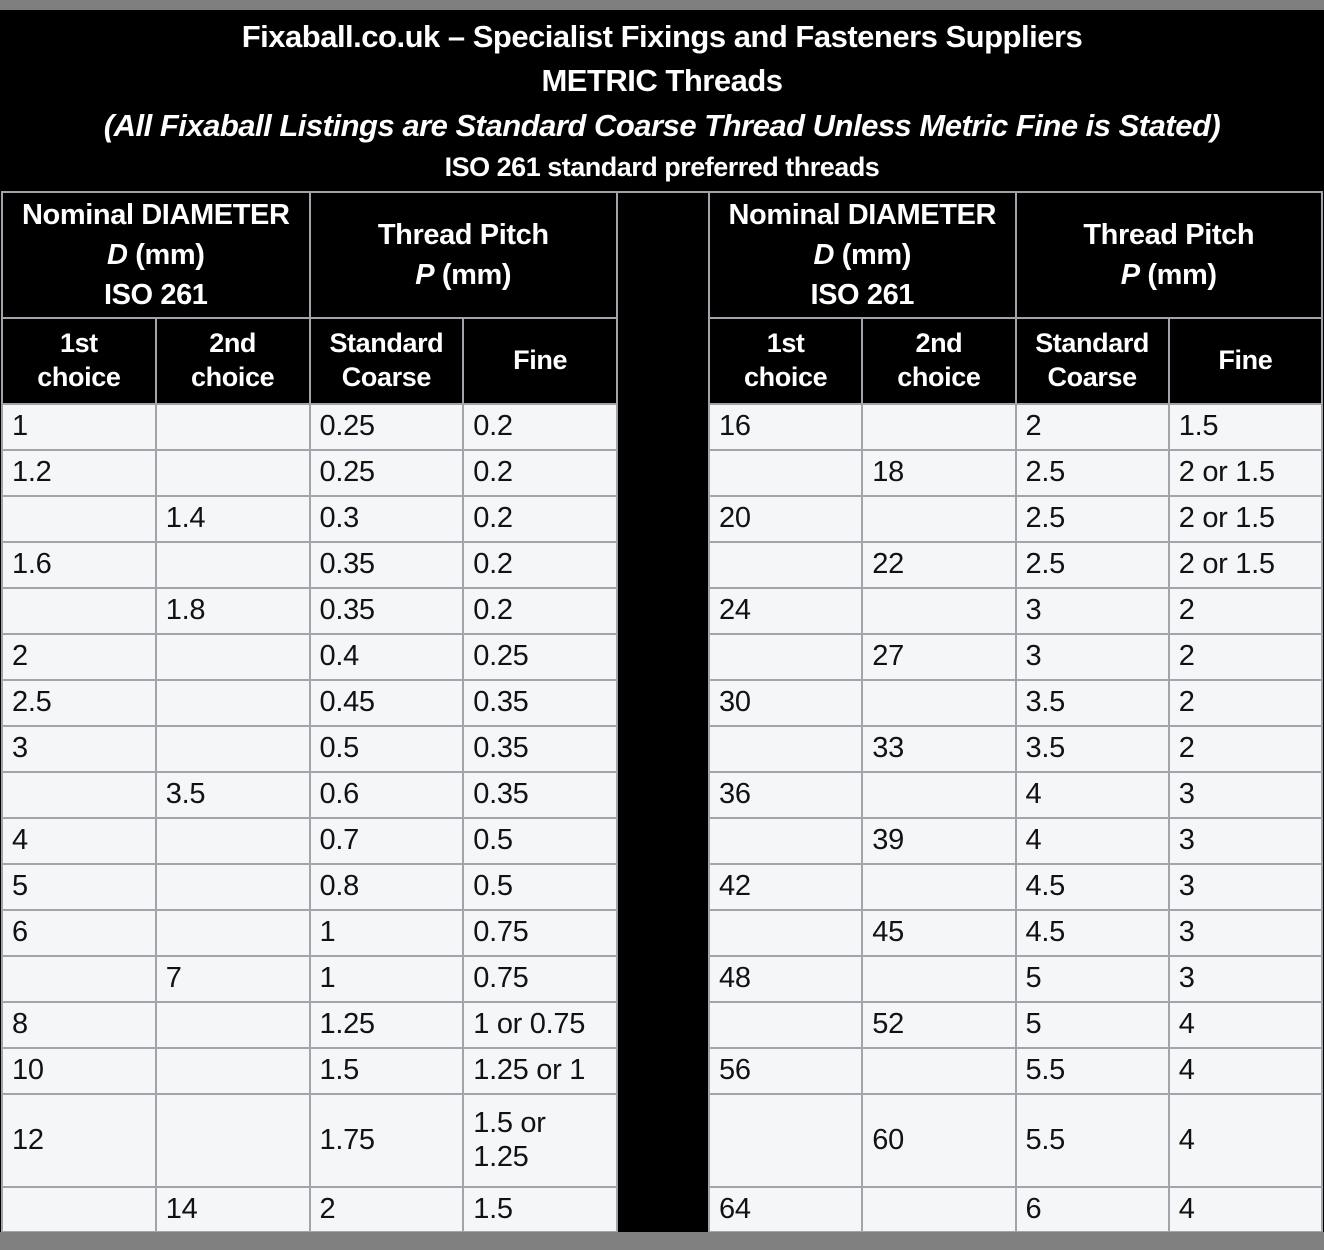 This screenshot has height=1250, width=1324. Describe the element at coordinates (309, 933) in the screenshot. I see `table-row: 6 1 0.75` at that location.